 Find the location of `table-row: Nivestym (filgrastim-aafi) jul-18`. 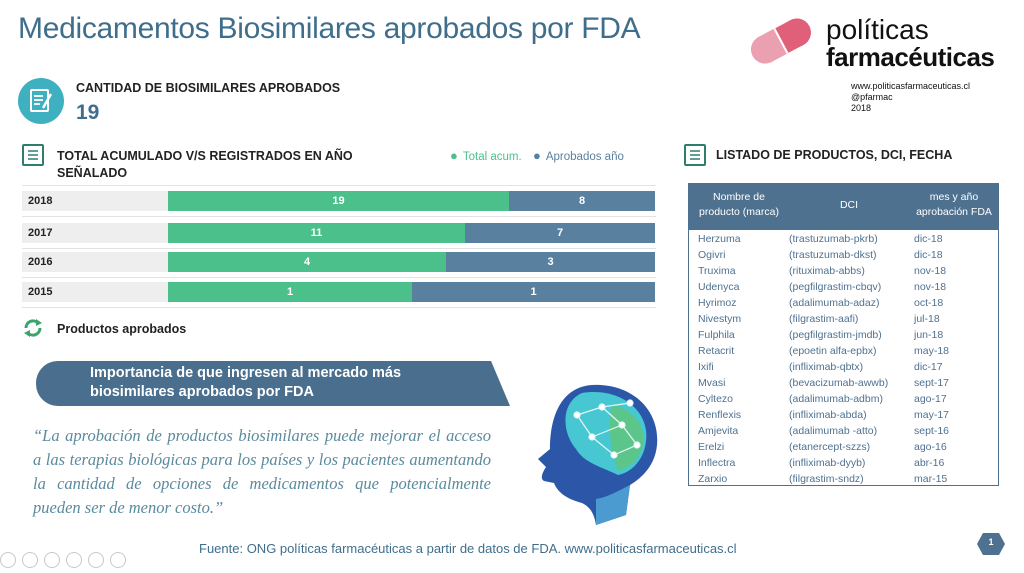

table-row: Nivestym (filgrastim-aafi) jul-18 is located at coordinates (843, 319).